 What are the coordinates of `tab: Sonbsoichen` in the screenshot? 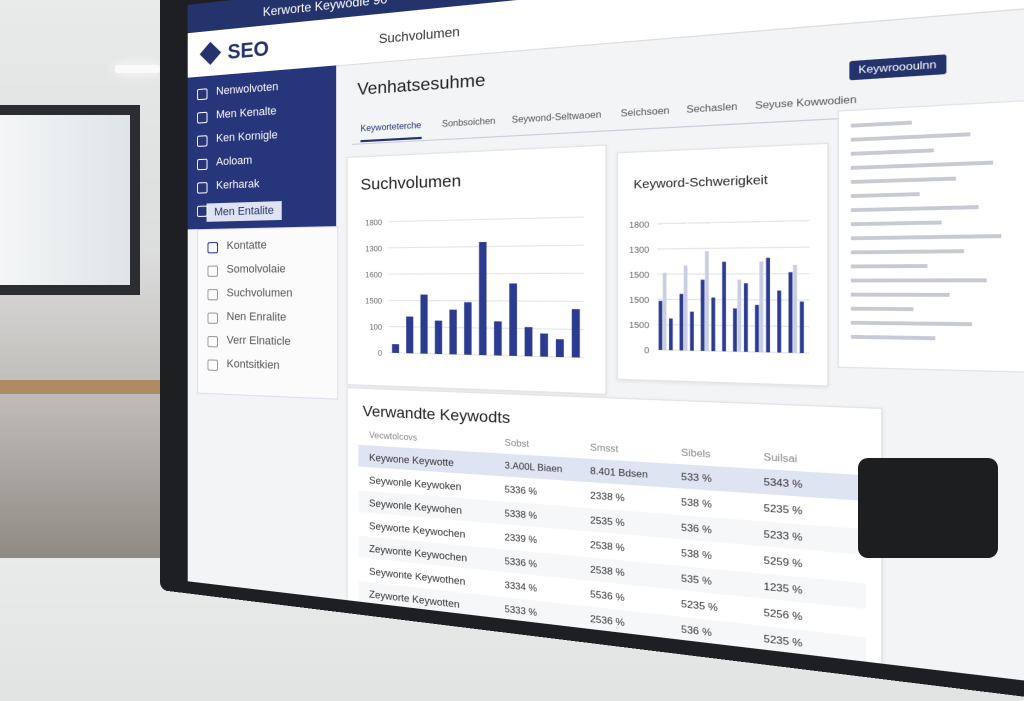 It's located at (468, 122).